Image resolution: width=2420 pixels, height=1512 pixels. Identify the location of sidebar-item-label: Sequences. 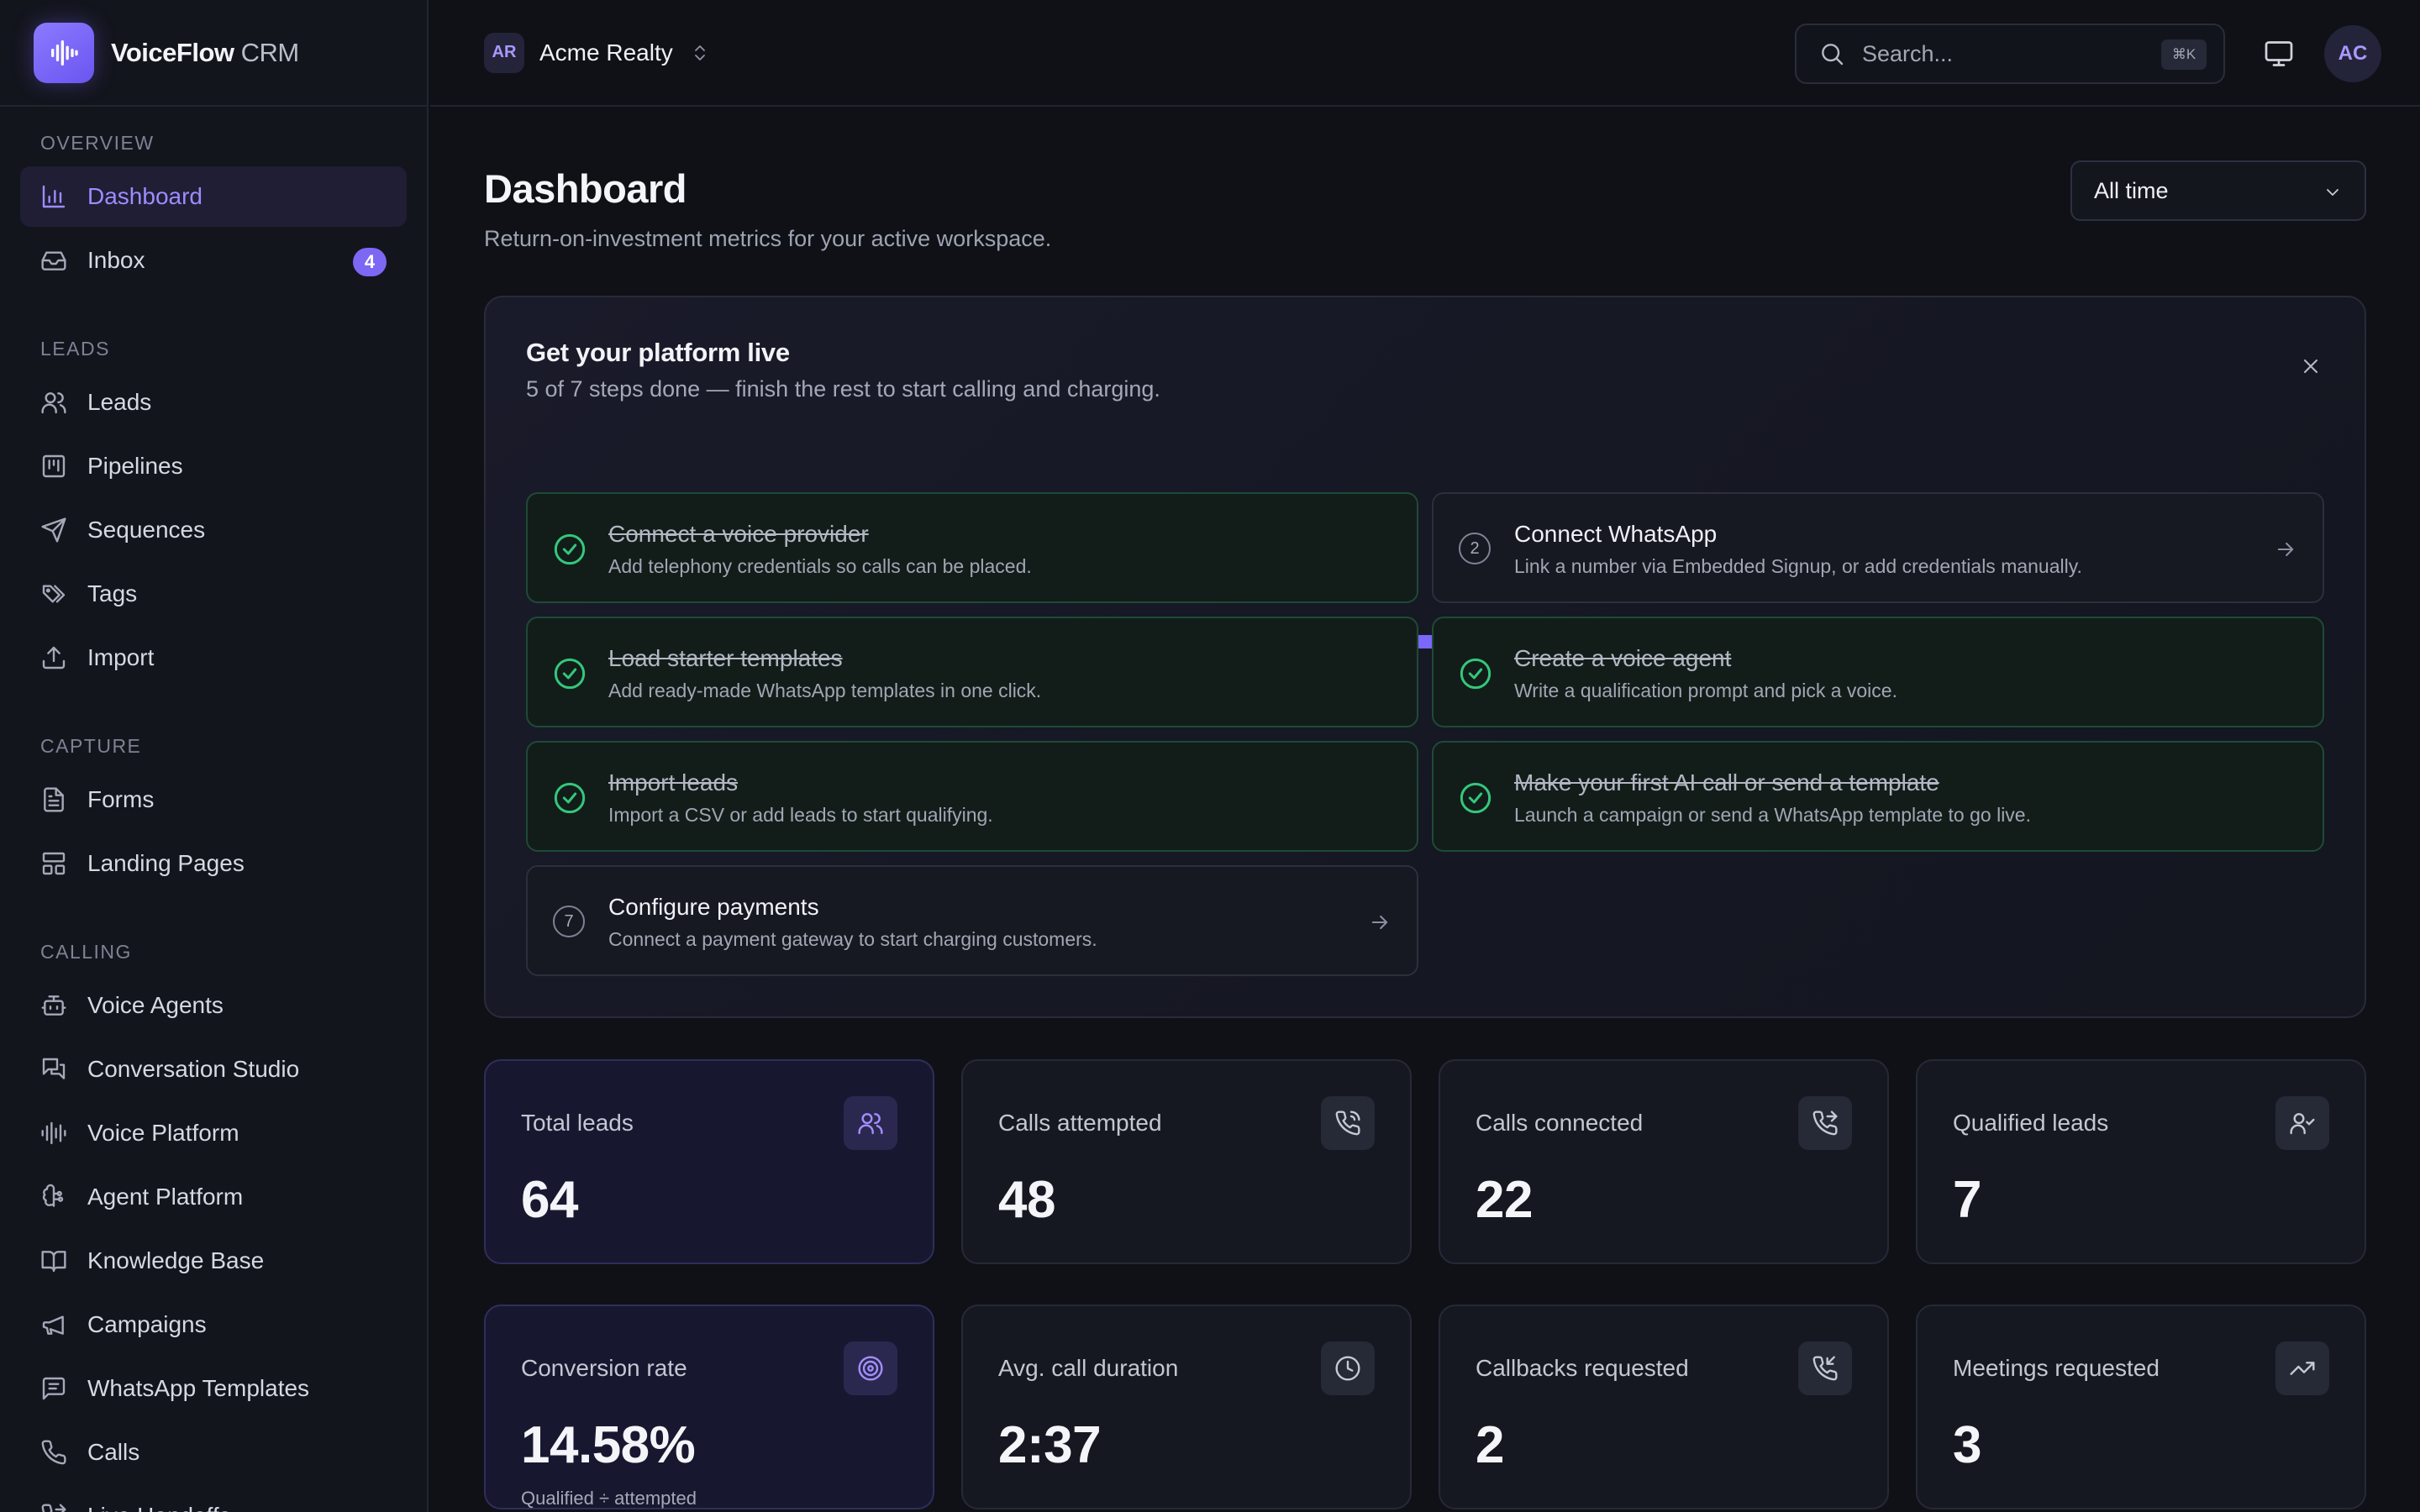
(146, 530).